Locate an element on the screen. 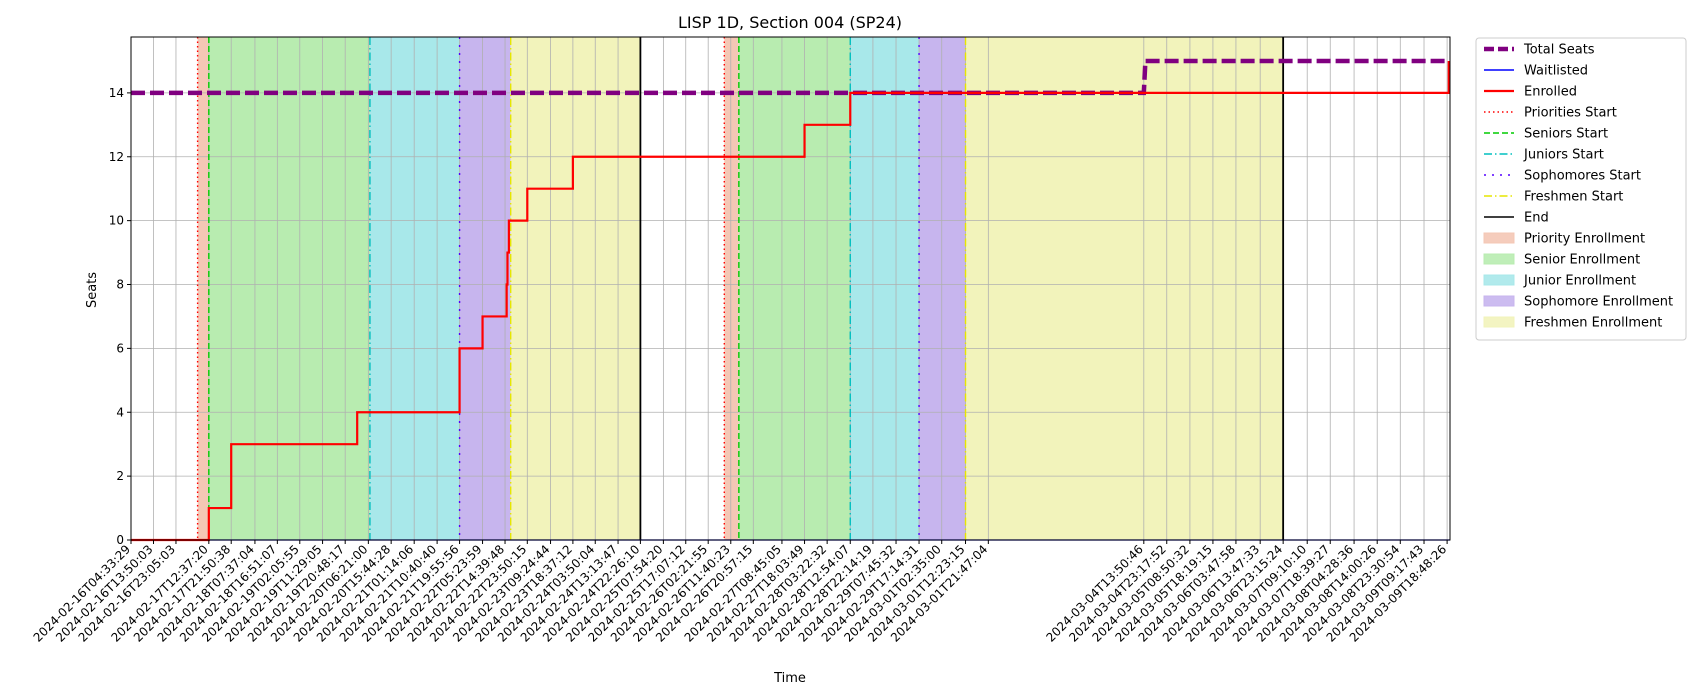 This screenshot has height=700, width=1700. legend-label-enrolled: Enrolled is located at coordinates (1550, 92).